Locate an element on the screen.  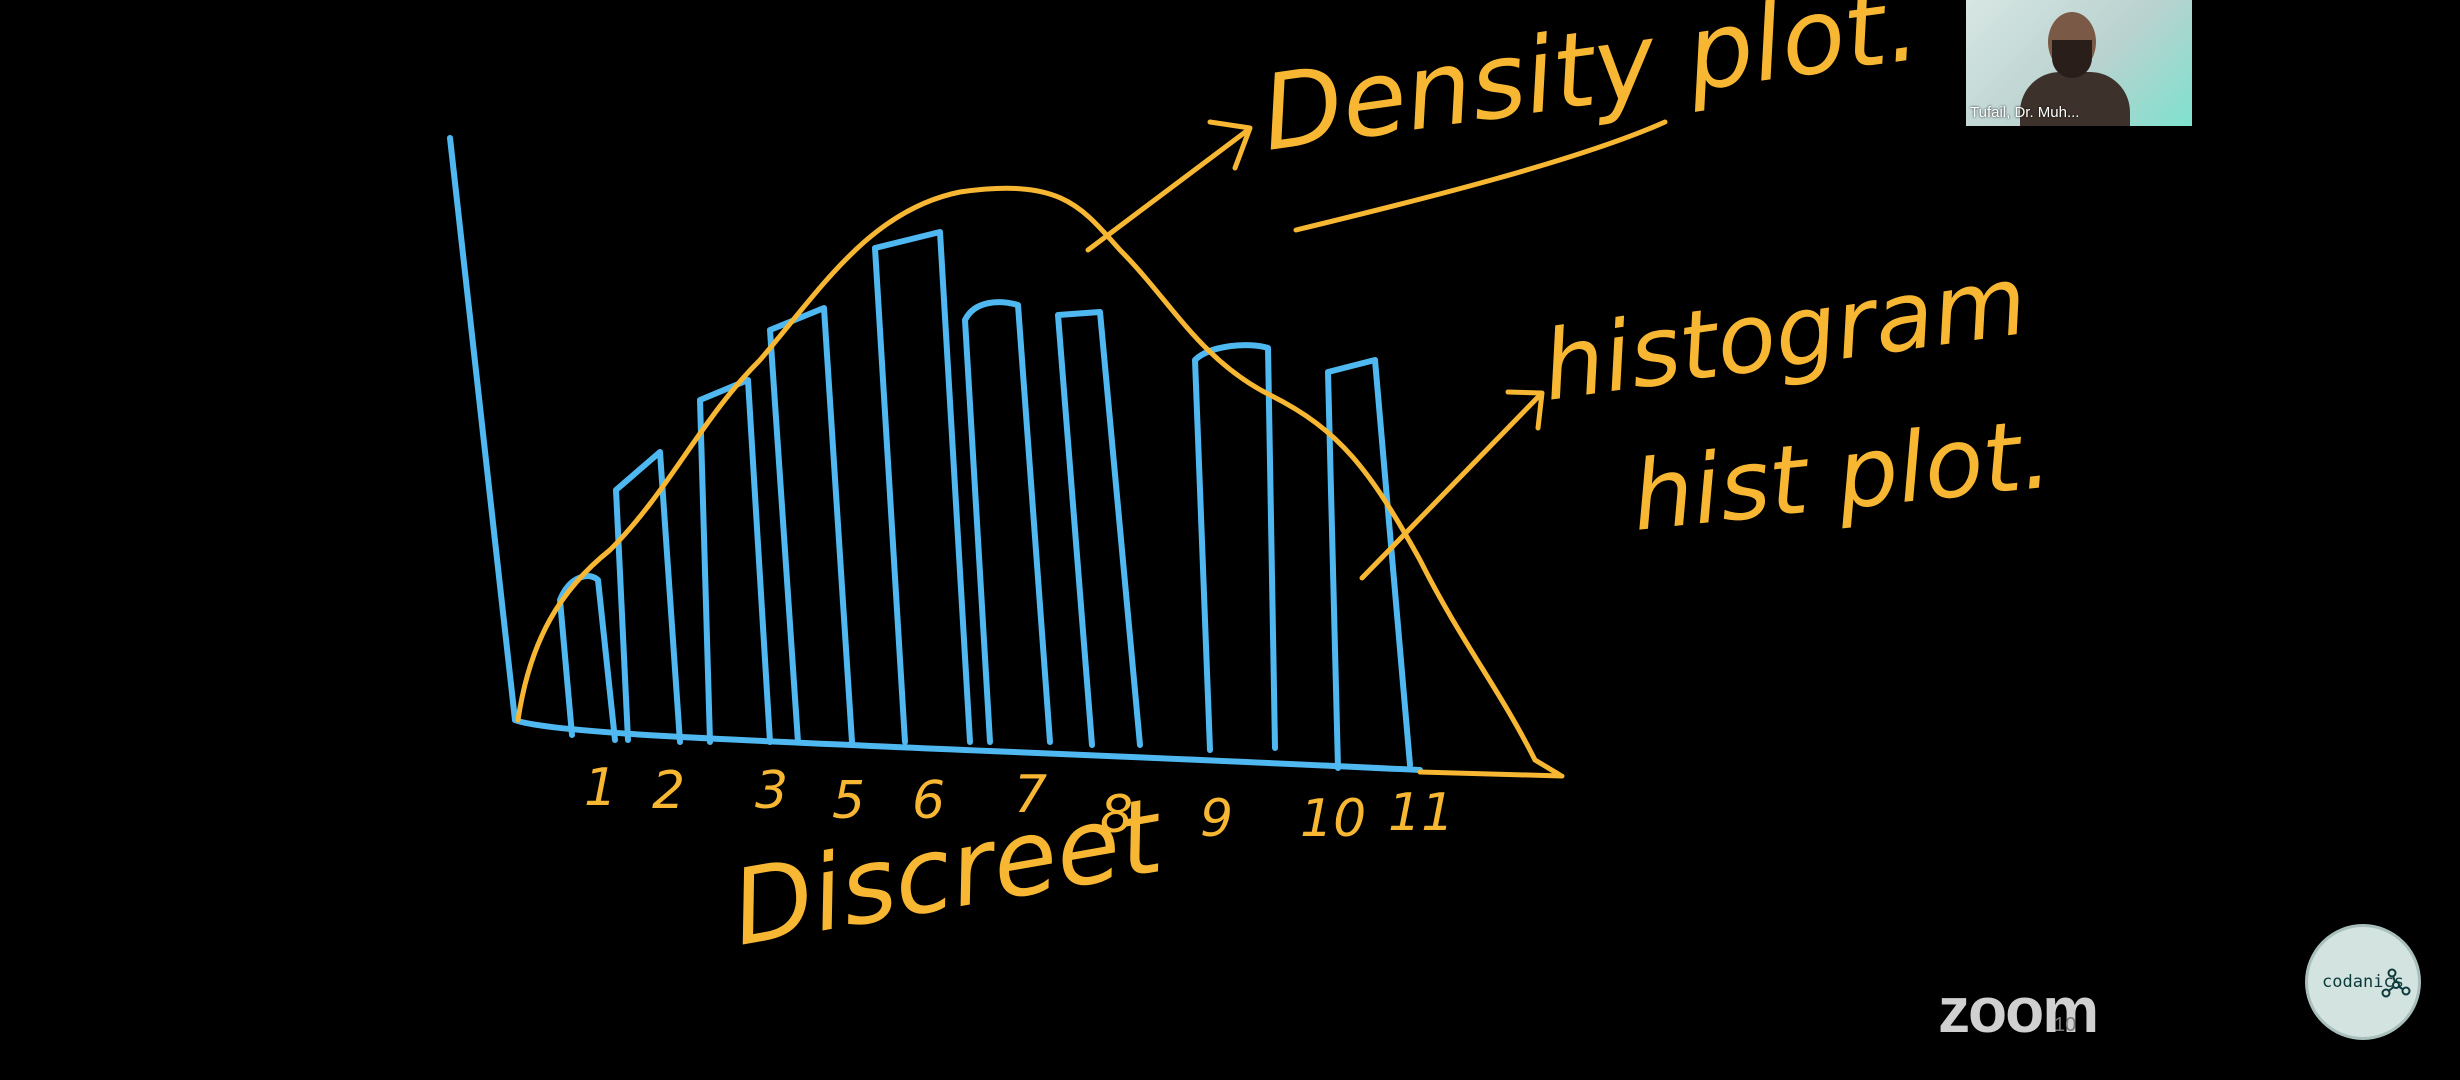
x-tick-label: 5 is located at coordinates (848, 801).